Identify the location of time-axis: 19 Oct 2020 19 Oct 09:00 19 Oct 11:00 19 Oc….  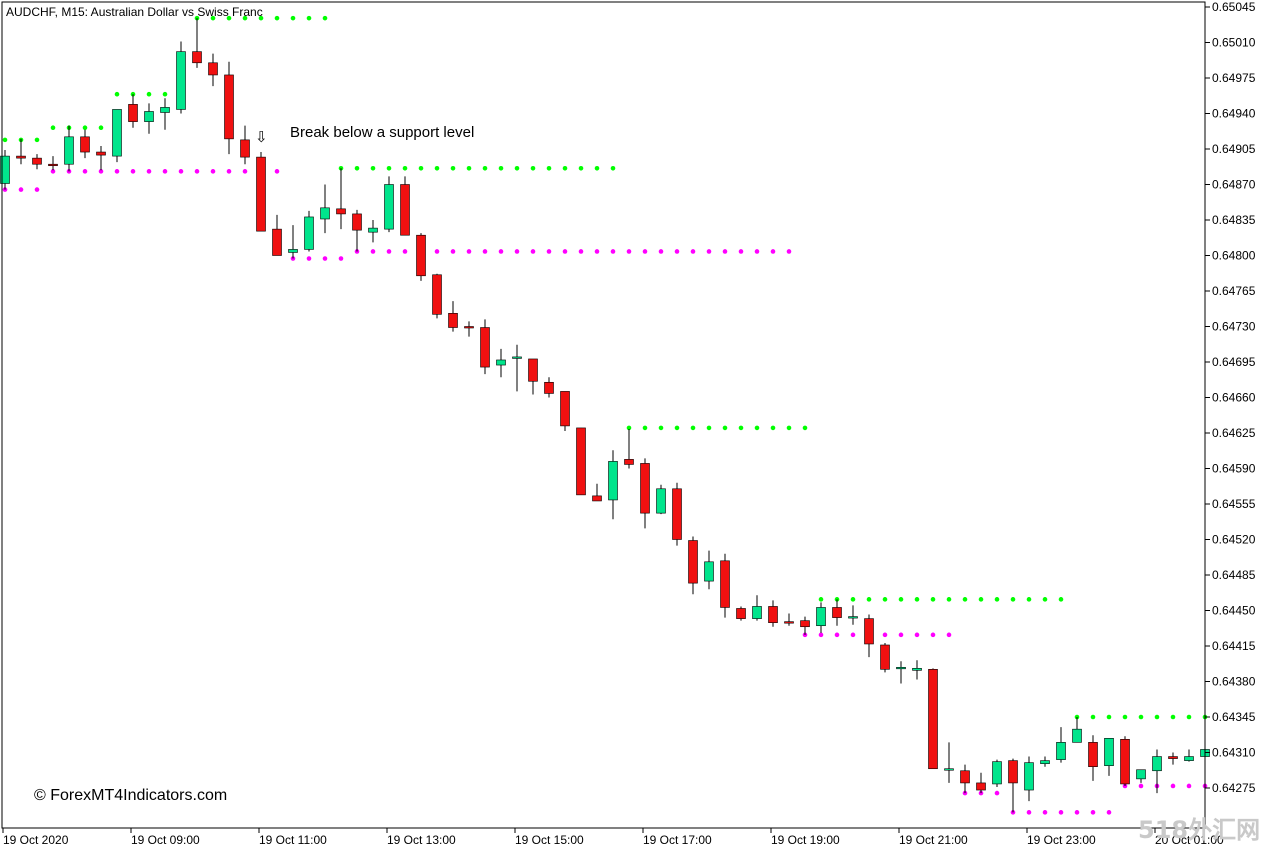
(613, 837).